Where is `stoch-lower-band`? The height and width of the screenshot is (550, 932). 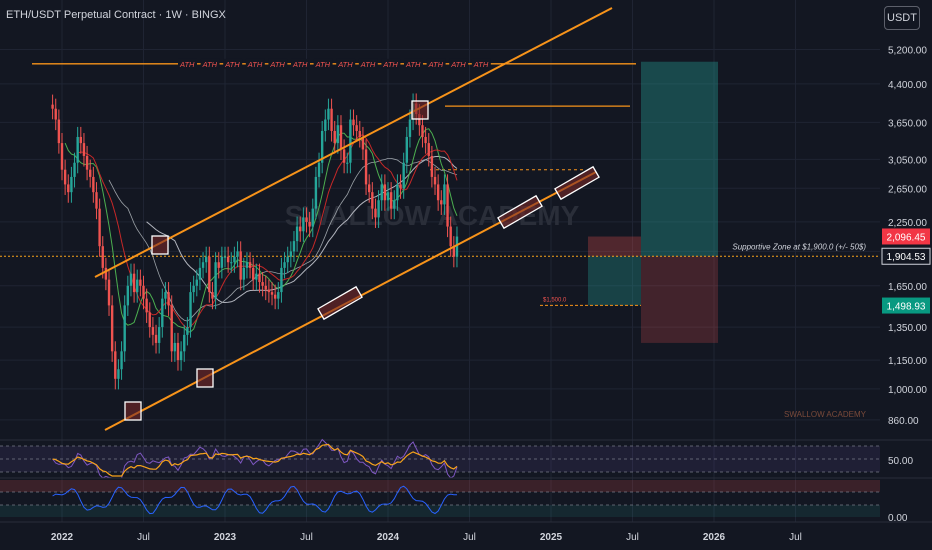
stoch-lower-band is located at coordinates (440, 511).